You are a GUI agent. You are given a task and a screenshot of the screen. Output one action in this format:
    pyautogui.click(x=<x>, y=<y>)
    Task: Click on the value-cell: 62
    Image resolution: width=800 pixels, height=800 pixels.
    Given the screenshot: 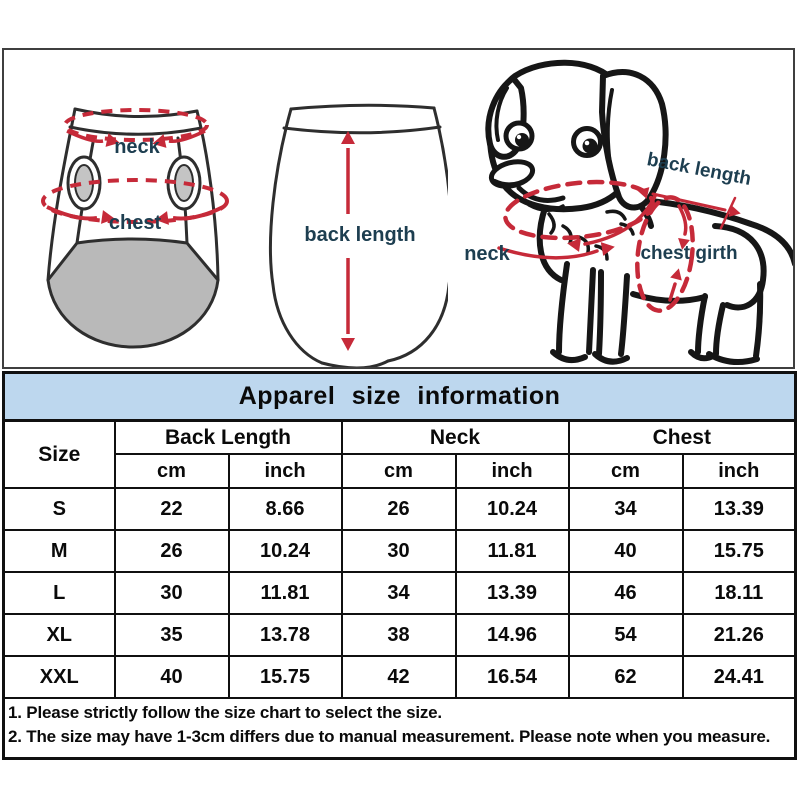 What is the action you would take?
    pyautogui.click(x=625, y=677)
    